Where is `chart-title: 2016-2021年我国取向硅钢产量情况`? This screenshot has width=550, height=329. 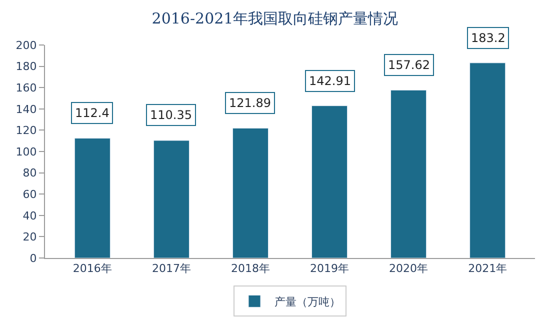 chart-title: 2016-2021年我国取向硅钢产量情况 is located at coordinates (275, 19).